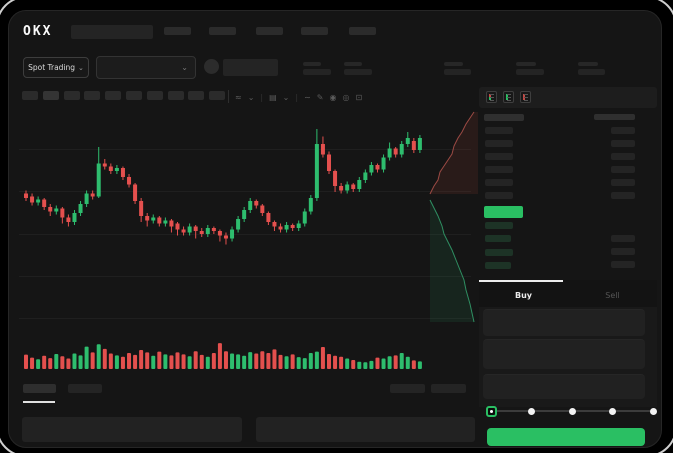  I want to click on divider, so click(228, 96).